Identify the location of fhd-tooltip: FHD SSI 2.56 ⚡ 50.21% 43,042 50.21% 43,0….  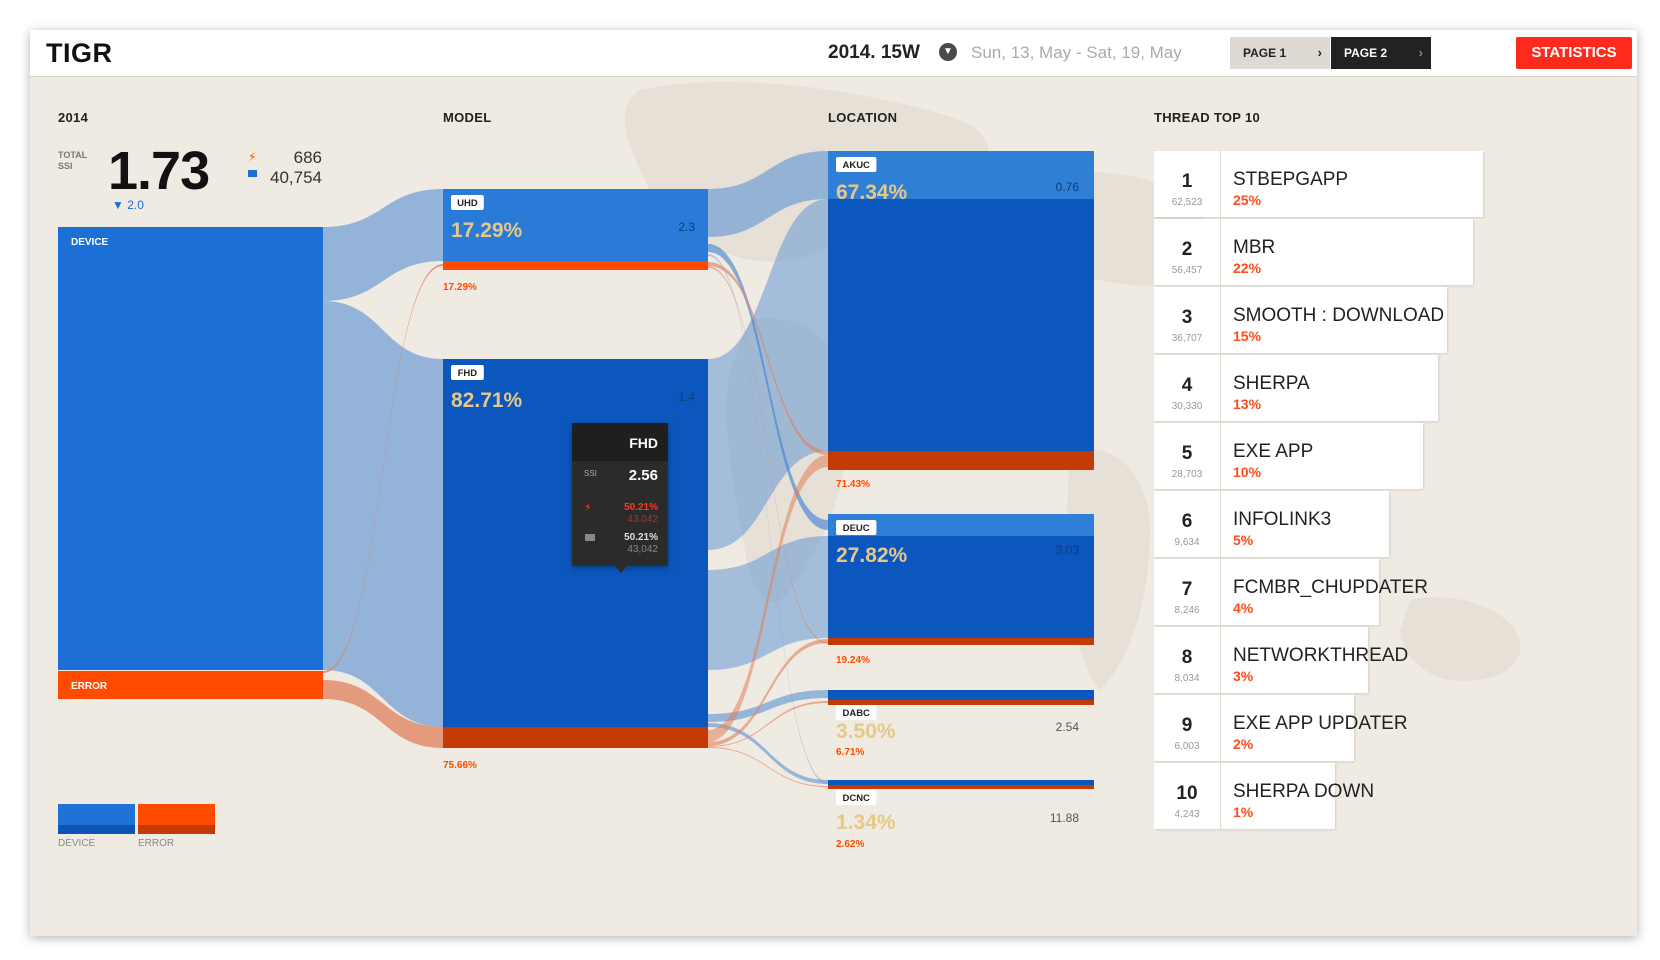
(620, 498).